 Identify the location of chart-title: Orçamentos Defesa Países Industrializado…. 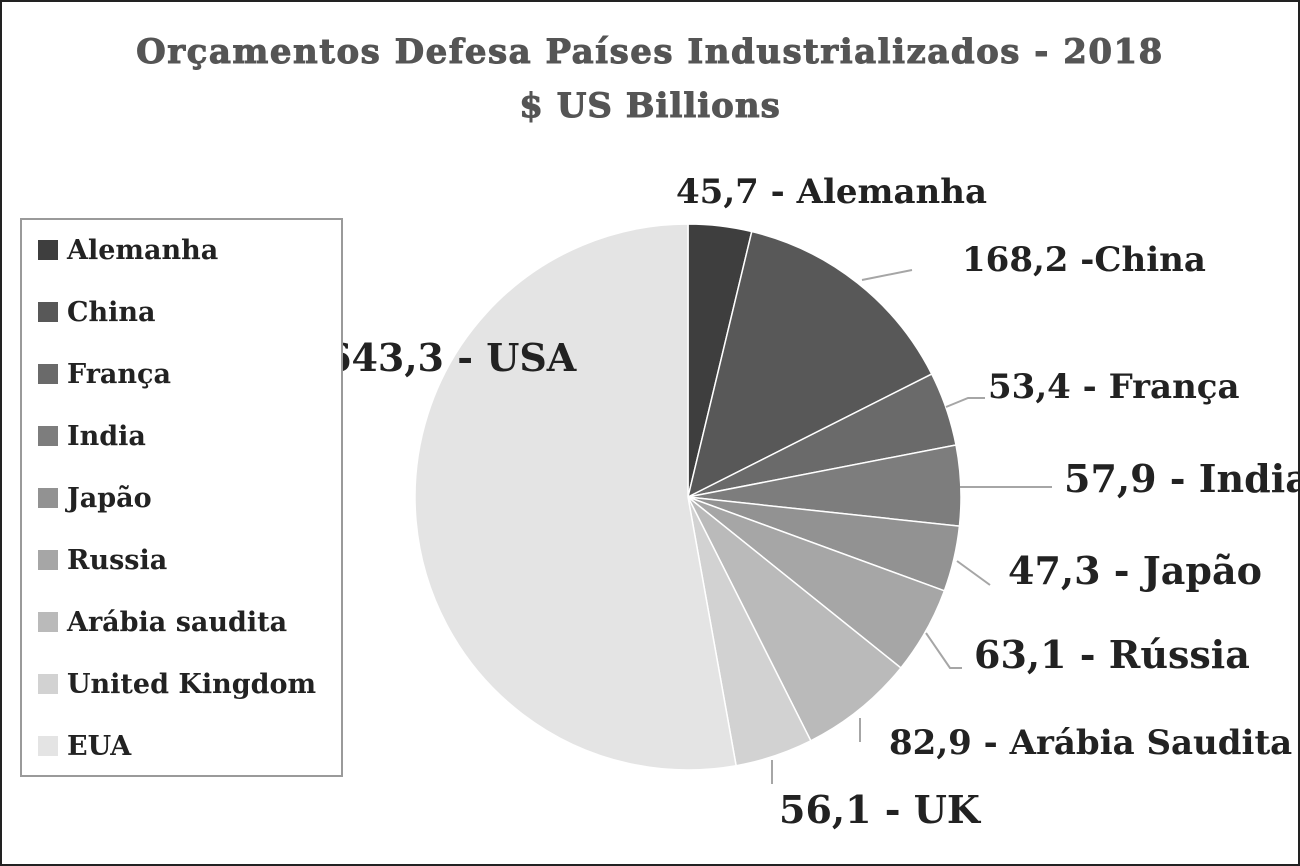
(650, 52).